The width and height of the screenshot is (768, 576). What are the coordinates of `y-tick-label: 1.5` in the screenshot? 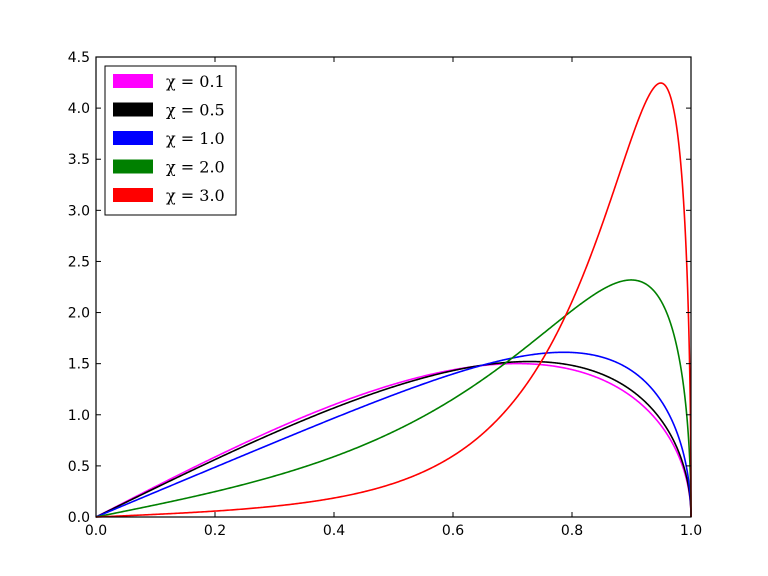 It's located at (79, 365).